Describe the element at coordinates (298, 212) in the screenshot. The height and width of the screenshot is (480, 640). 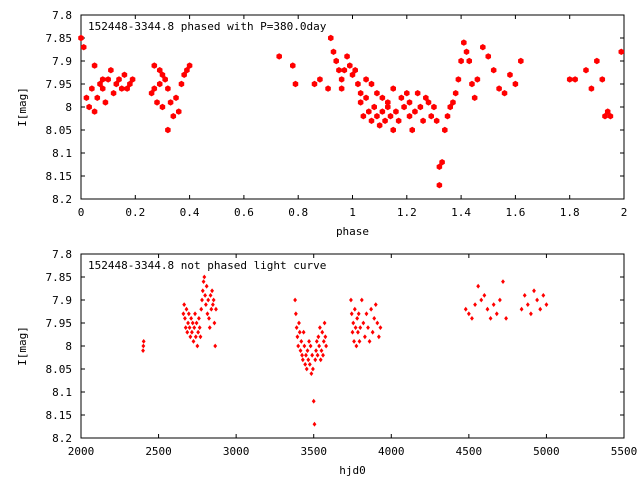
I see `phased-x-tick-label: 0.8` at that location.